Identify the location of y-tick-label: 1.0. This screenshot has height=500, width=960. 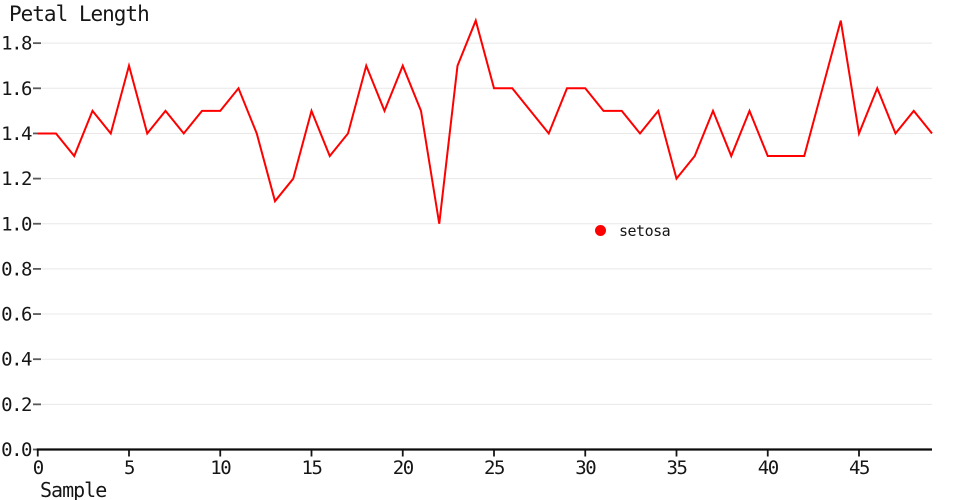
(16, 224).